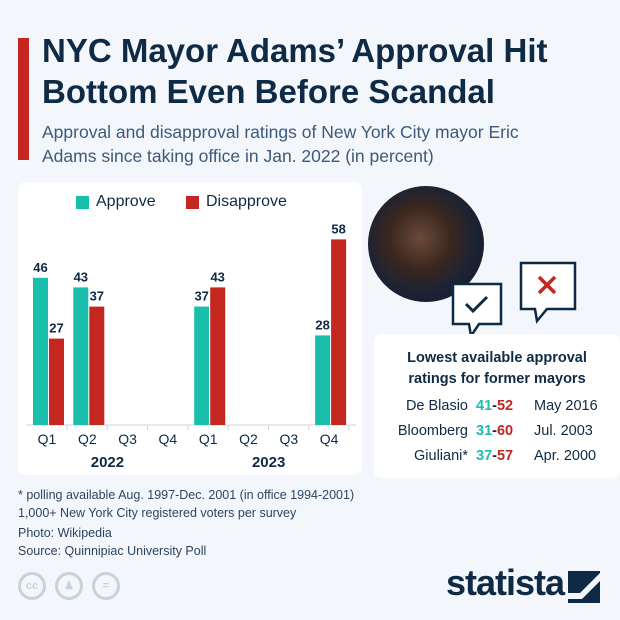  What do you see at coordinates (432, 431) in the screenshot?
I see `mayor-name: Bloomberg` at bounding box center [432, 431].